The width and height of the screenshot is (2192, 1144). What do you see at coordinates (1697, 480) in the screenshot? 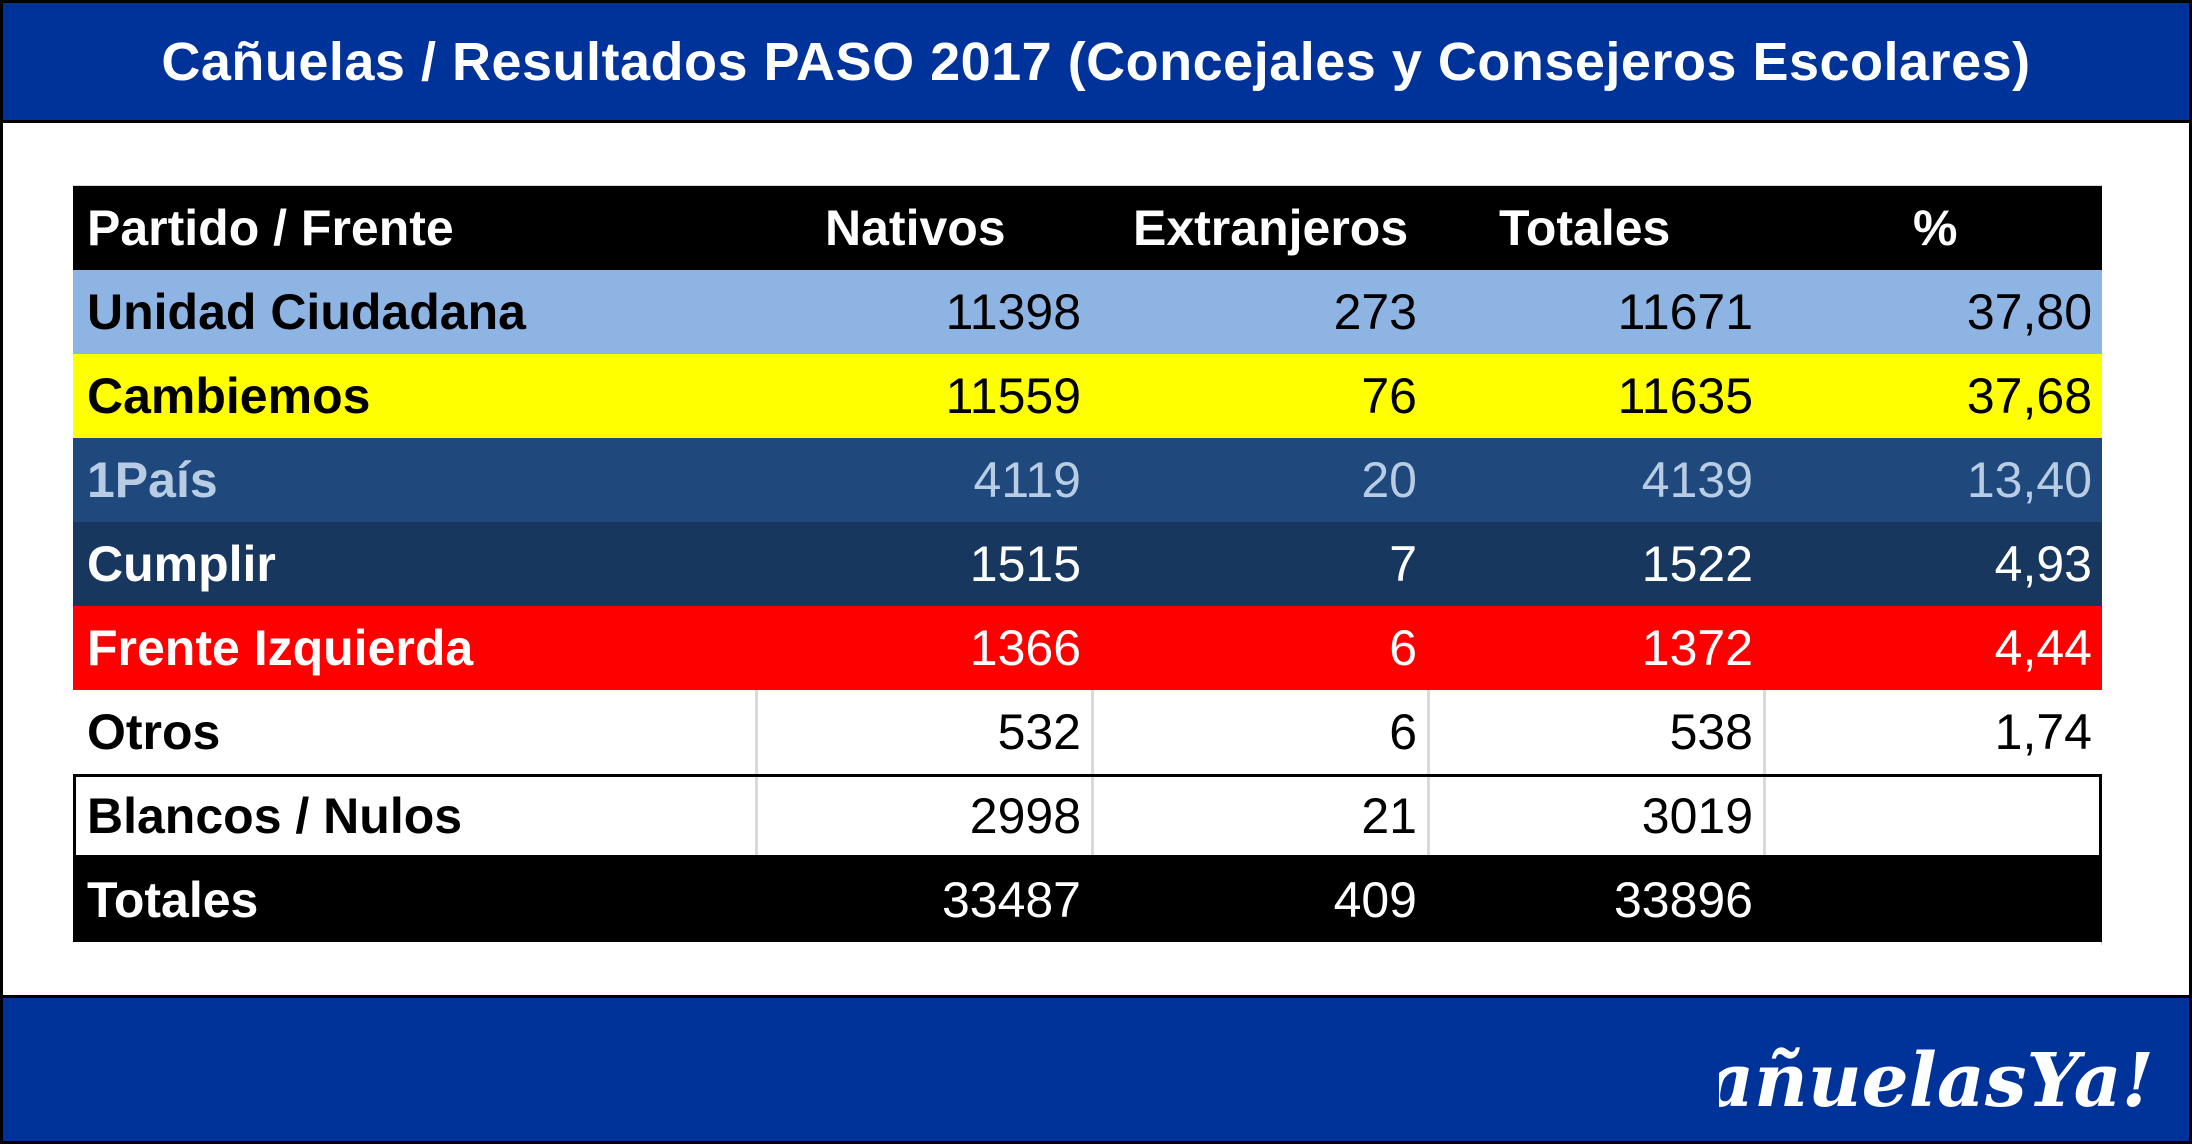
I see `row-totales: 4139` at bounding box center [1697, 480].